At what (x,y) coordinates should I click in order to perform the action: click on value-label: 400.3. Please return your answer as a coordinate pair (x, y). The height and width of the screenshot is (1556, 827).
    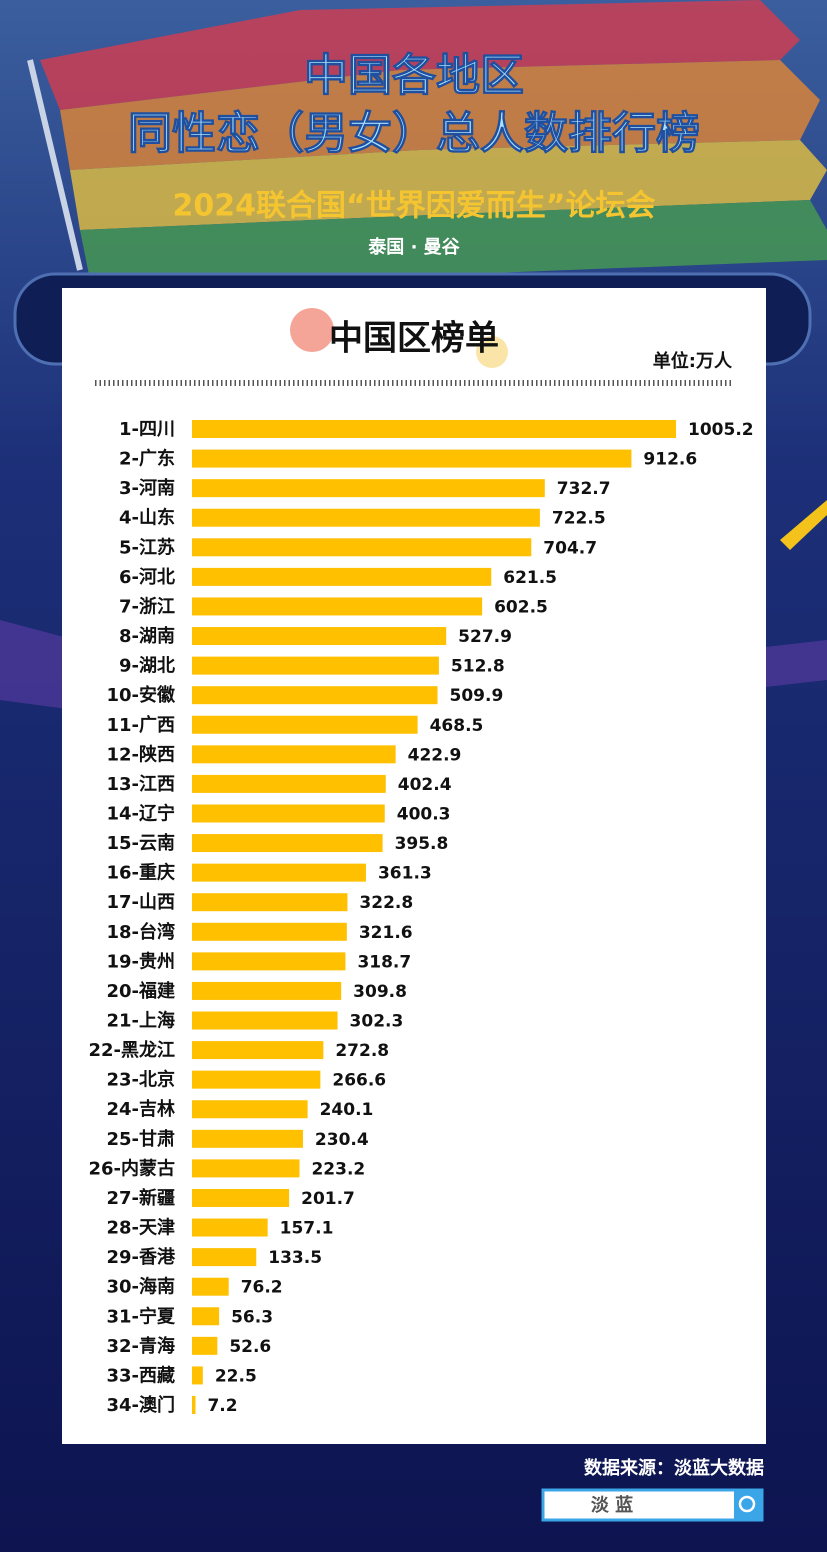
    Looking at the image, I should click on (424, 814).